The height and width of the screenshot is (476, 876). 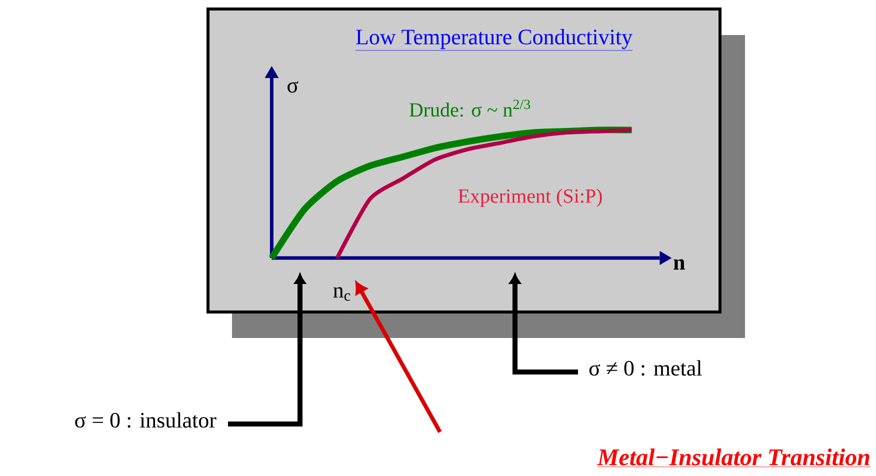 What do you see at coordinates (645, 368) in the screenshot?
I see `text: σ ≠ 0 : metal` at bounding box center [645, 368].